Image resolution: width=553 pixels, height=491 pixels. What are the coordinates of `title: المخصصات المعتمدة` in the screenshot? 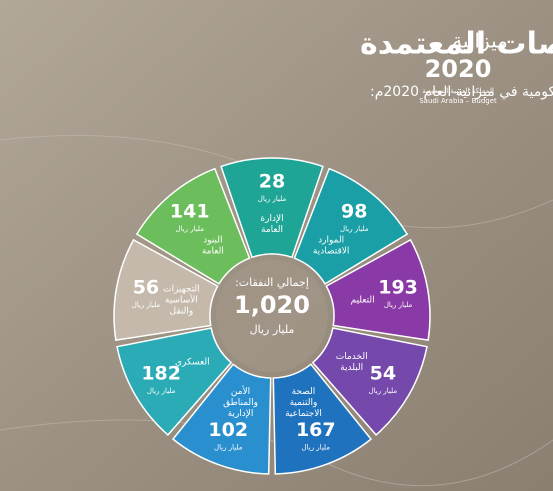 It's located at (456, 44).